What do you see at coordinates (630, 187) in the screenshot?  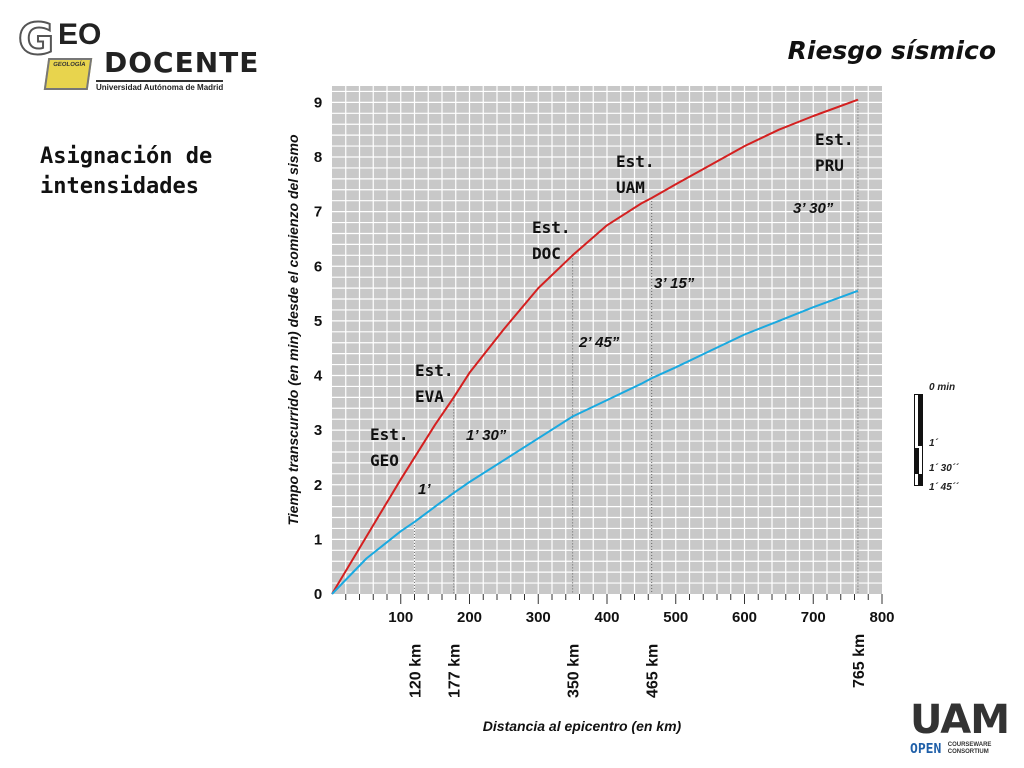 I see `station-code: UAM` at bounding box center [630, 187].